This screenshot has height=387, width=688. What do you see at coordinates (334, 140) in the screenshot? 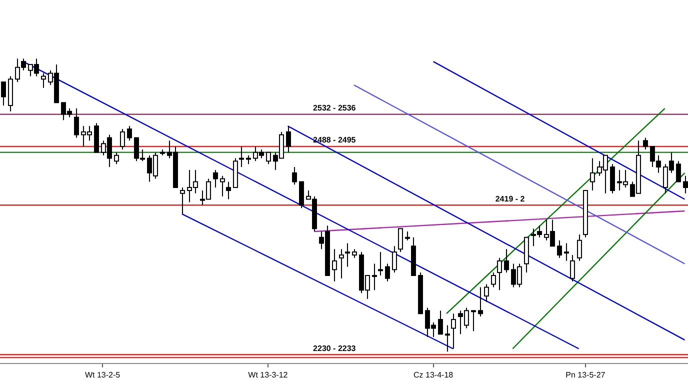
I see `annotation: 2488 - 2495` at bounding box center [334, 140].